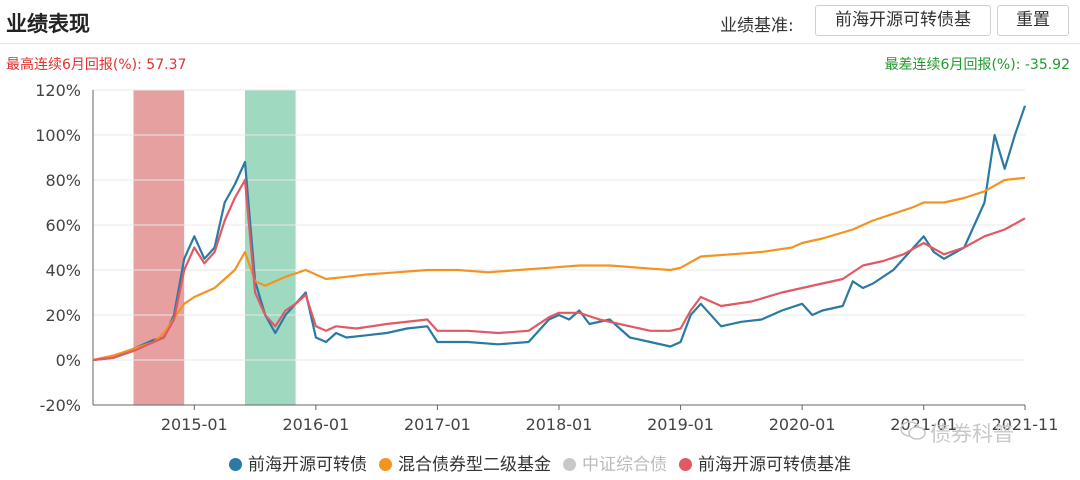  I want to click on legend-item-3: 前海开源可转债基准, so click(765, 462).